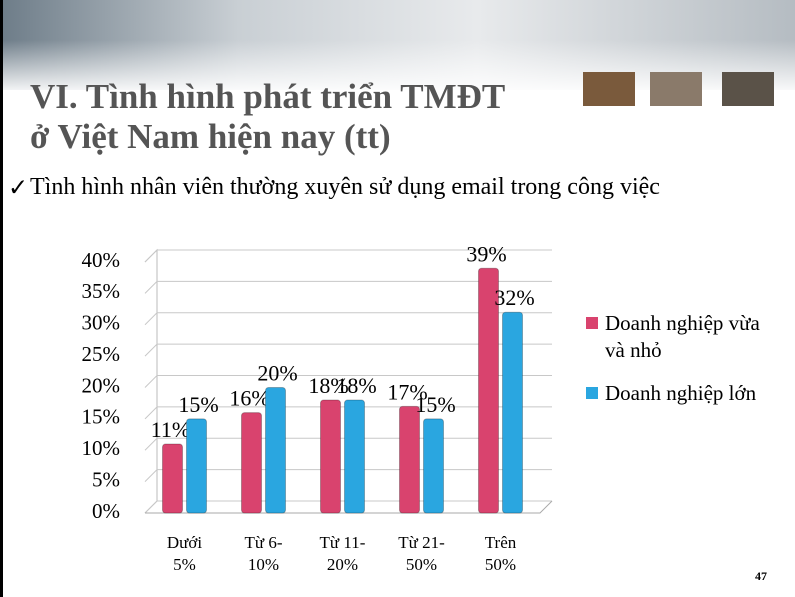 The width and height of the screenshot is (795, 597). Describe the element at coordinates (681, 393) in the screenshot. I see `legend-label: Doanh nghiệp lớn` at that location.